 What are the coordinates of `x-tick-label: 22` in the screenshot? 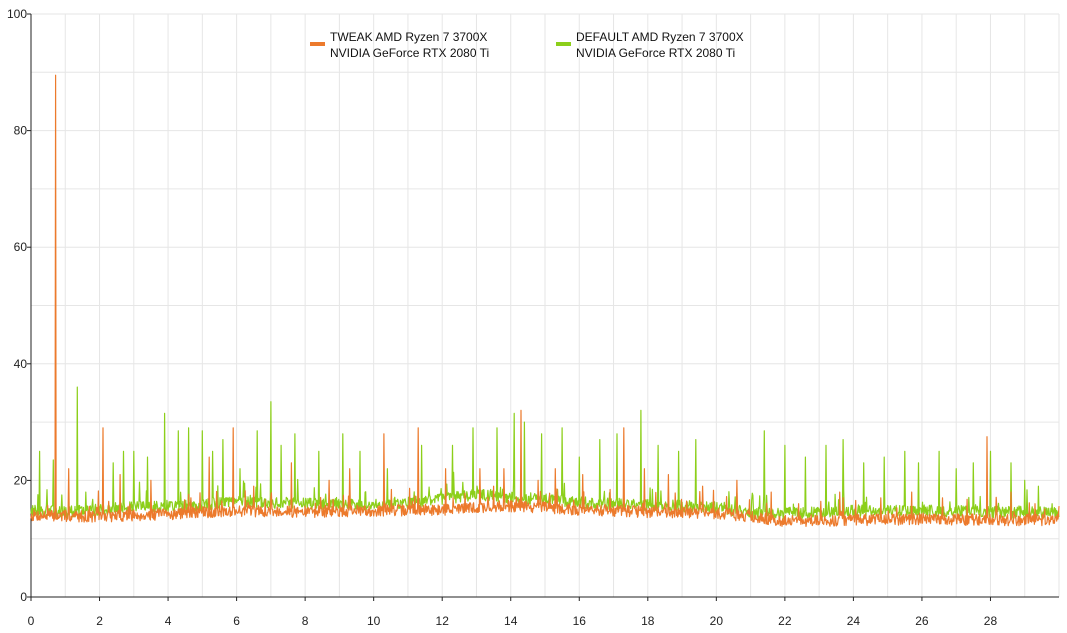 It's located at (785, 621).